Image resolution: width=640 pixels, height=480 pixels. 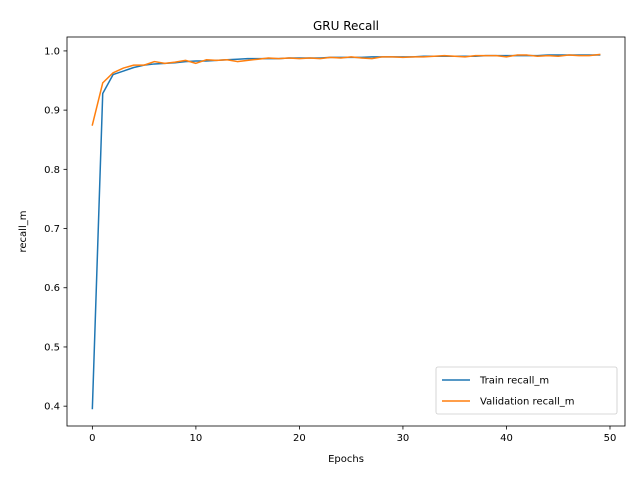 What do you see at coordinates (52, 229) in the screenshot?
I see `y-tick-label: 0.7` at bounding box center [52, 229].